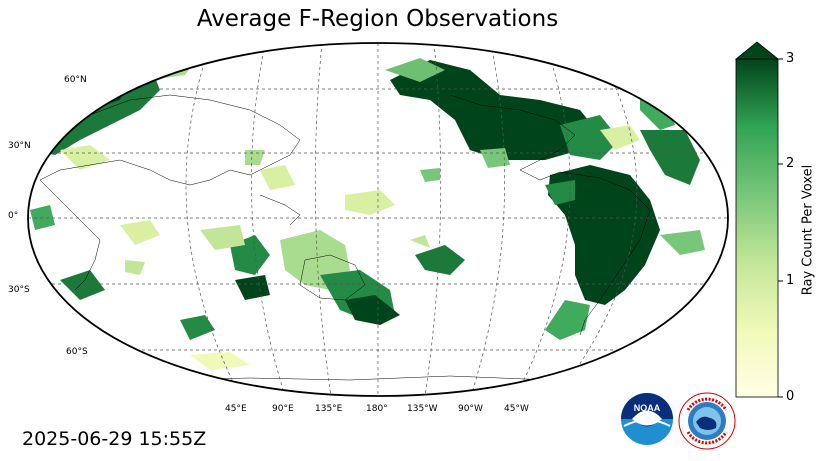  I want to click on lat-label-30s: 30°S, so click(19, 290).